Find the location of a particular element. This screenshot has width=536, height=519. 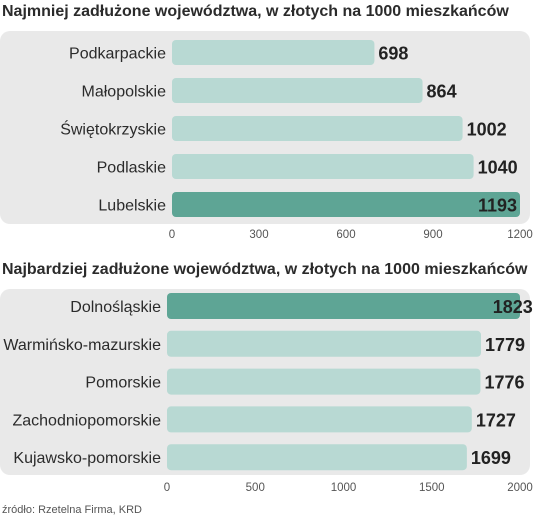

source-note: źródło: Rzetelna Firma, KRD is located at coordinates (72, 510).